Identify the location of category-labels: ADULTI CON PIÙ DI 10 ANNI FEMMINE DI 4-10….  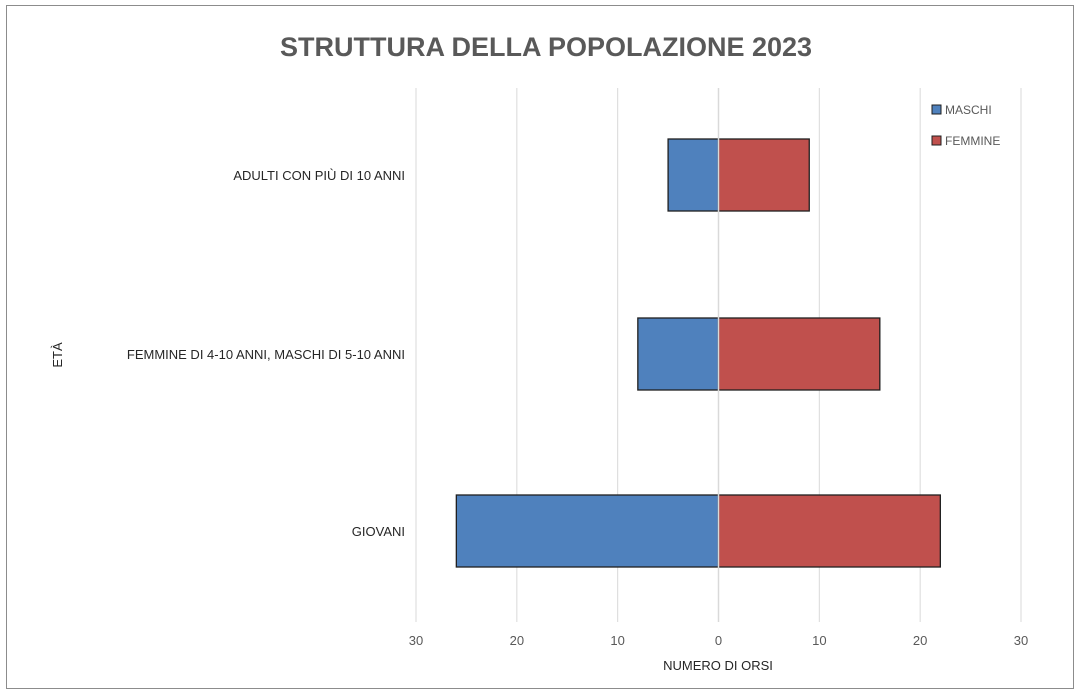
(266, 353).